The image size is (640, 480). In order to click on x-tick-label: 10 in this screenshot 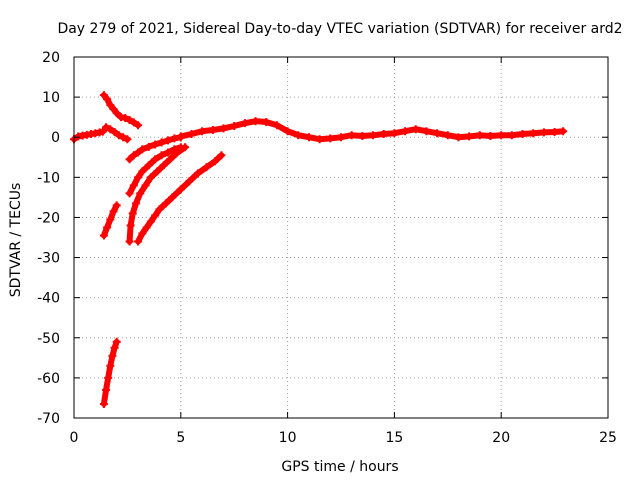, I will do `click(288, 438)`.